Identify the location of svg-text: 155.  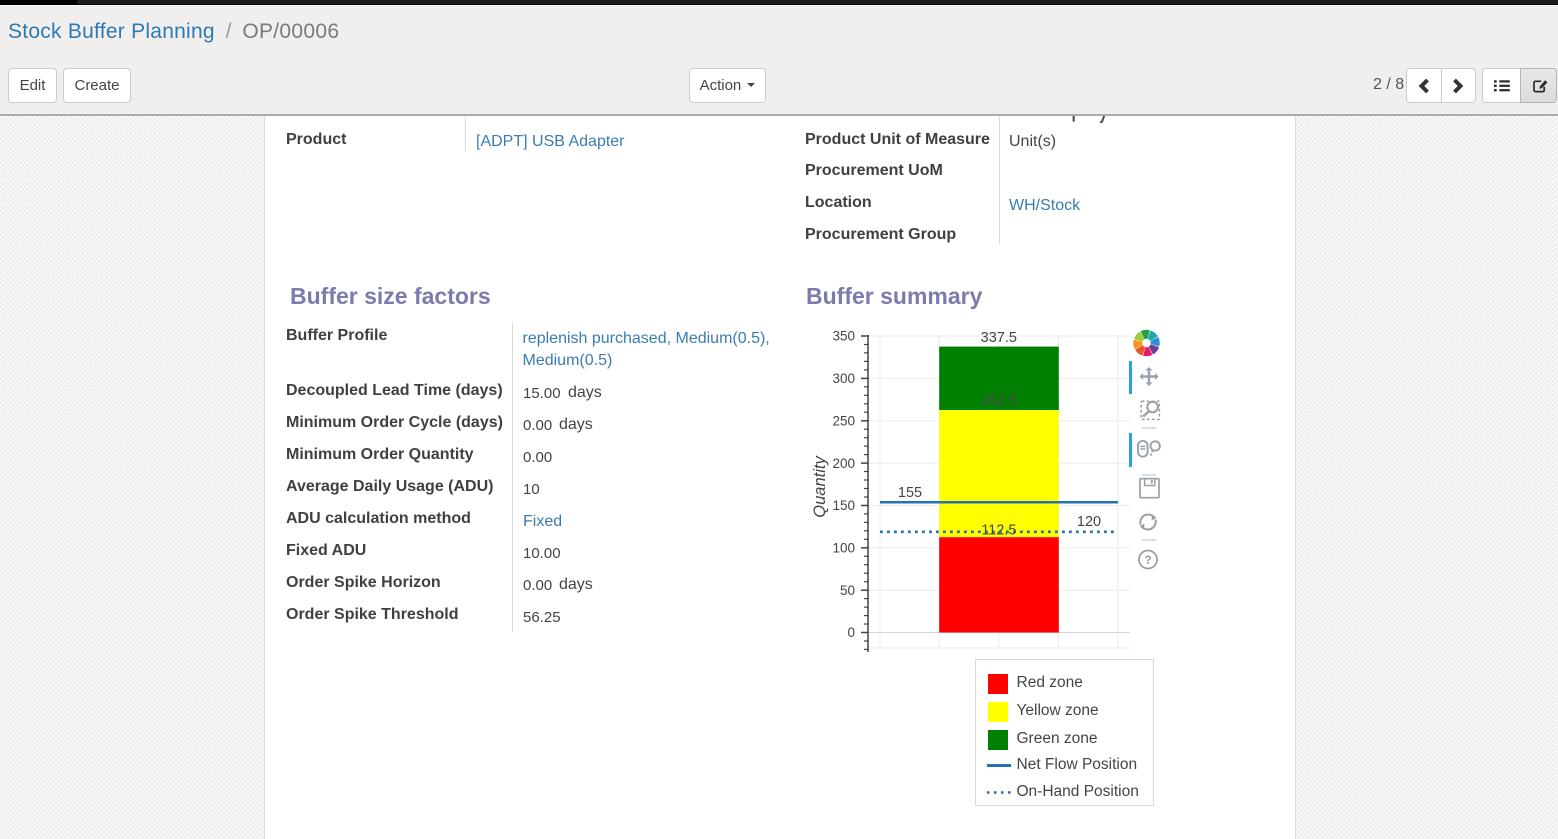
(910, 493).